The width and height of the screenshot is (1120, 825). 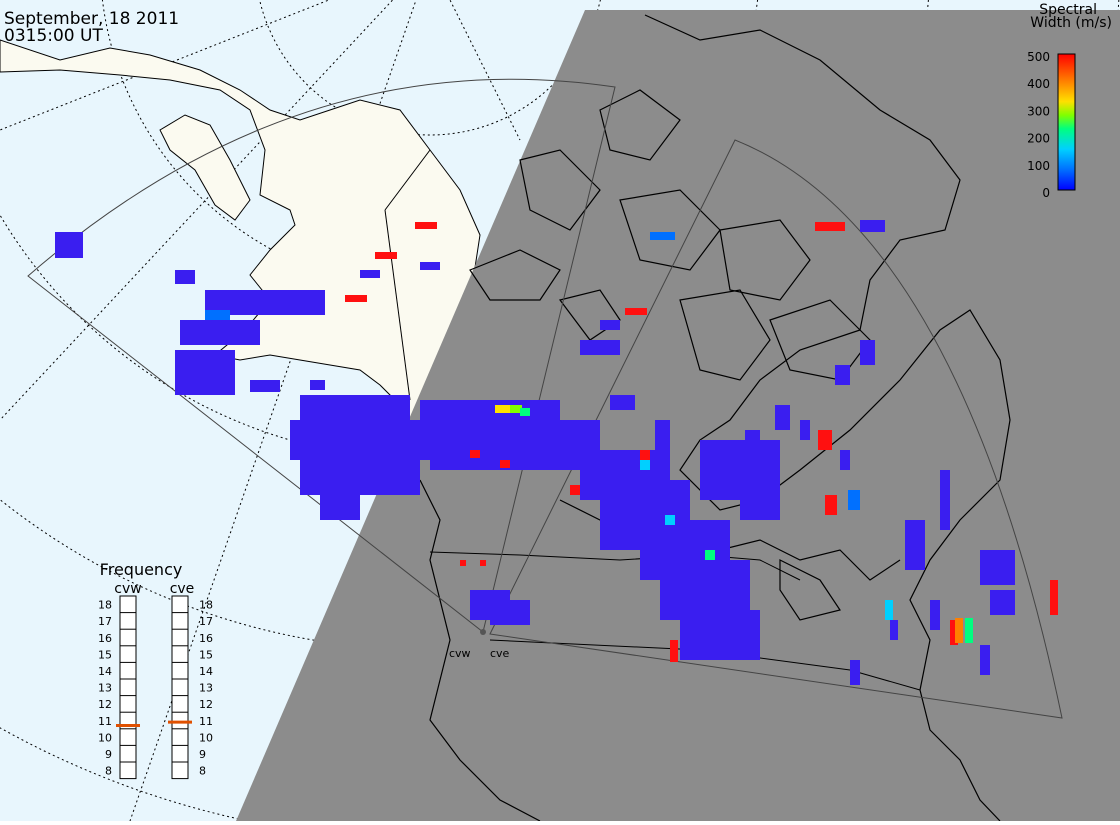 What do you see at coordinates (500, 653) in the screenshot?
I see `site-label-cve: cve` at bounding box center [500, 653].